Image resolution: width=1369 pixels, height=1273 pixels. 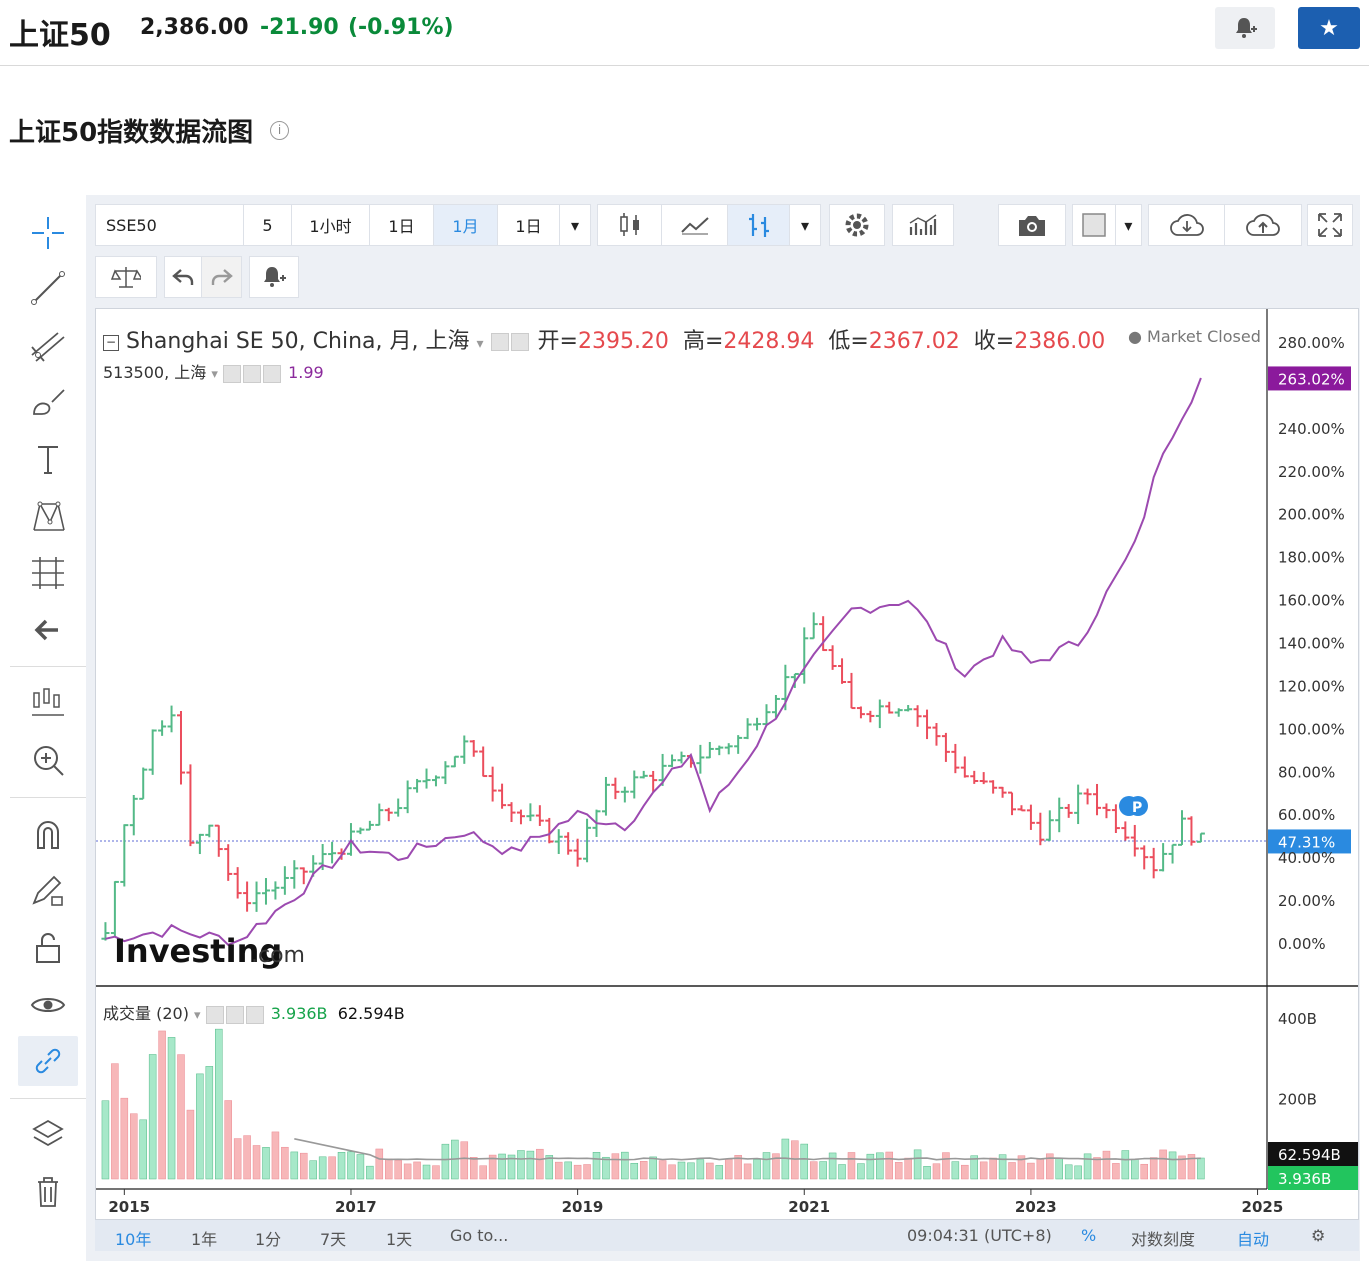 I want to click on magnet-tool, so click(x=48, y=834).